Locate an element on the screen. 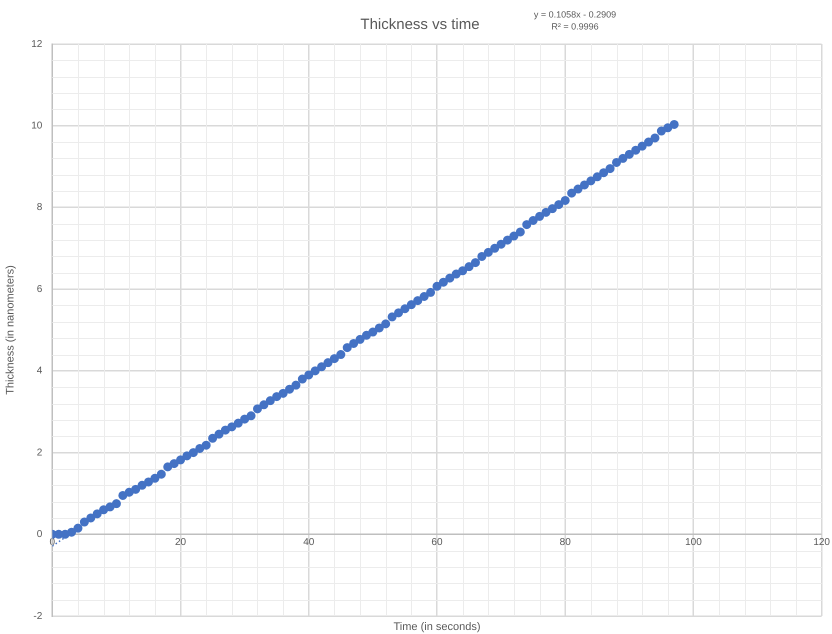 This screenshot has width=832, height=634. chart-title: Thickness vs time is located at coordinates (420, 25).